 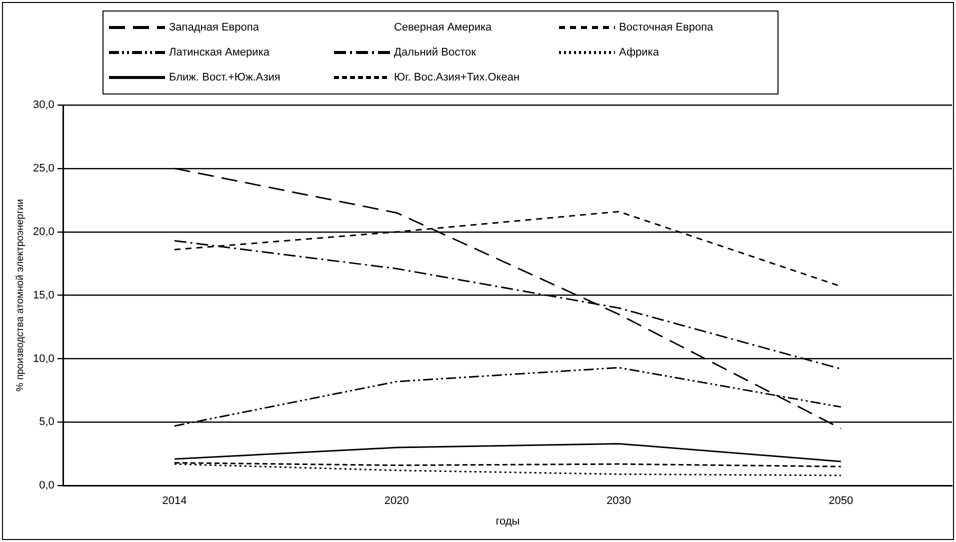 I want to click on legend-label: Дальний Восток, so click(x=435, y=52).